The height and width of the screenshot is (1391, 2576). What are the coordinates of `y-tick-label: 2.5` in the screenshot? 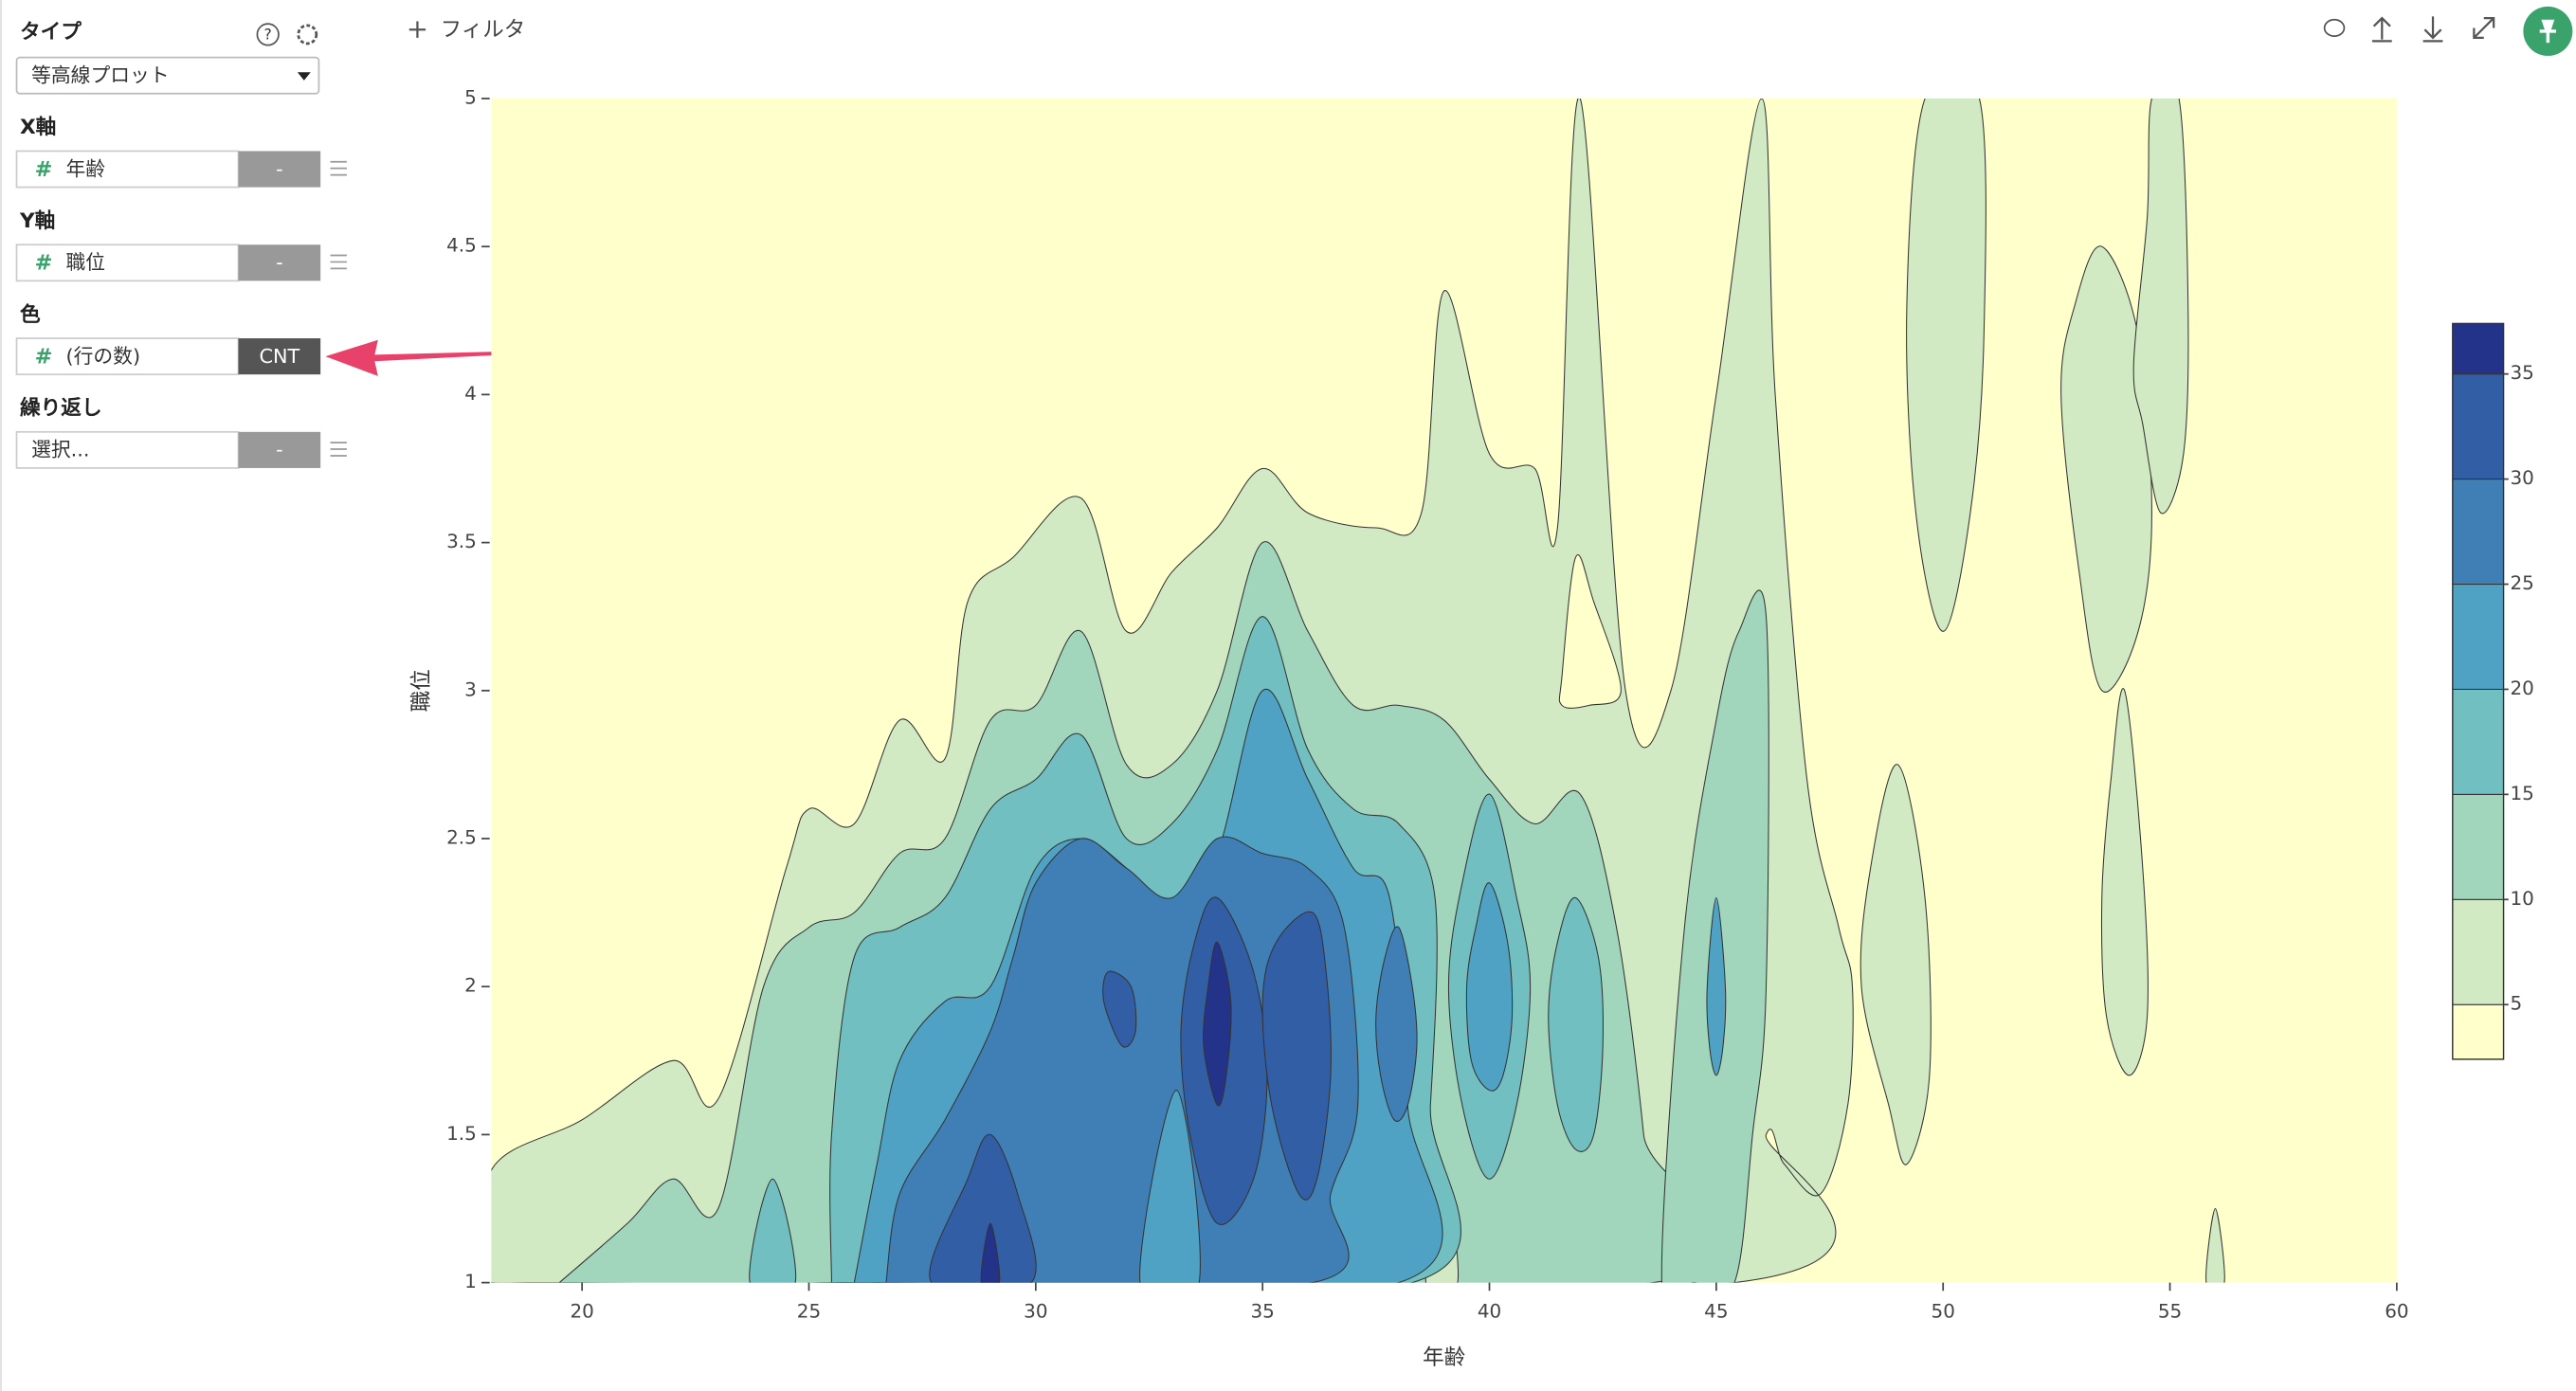 It's located at (461, 838).